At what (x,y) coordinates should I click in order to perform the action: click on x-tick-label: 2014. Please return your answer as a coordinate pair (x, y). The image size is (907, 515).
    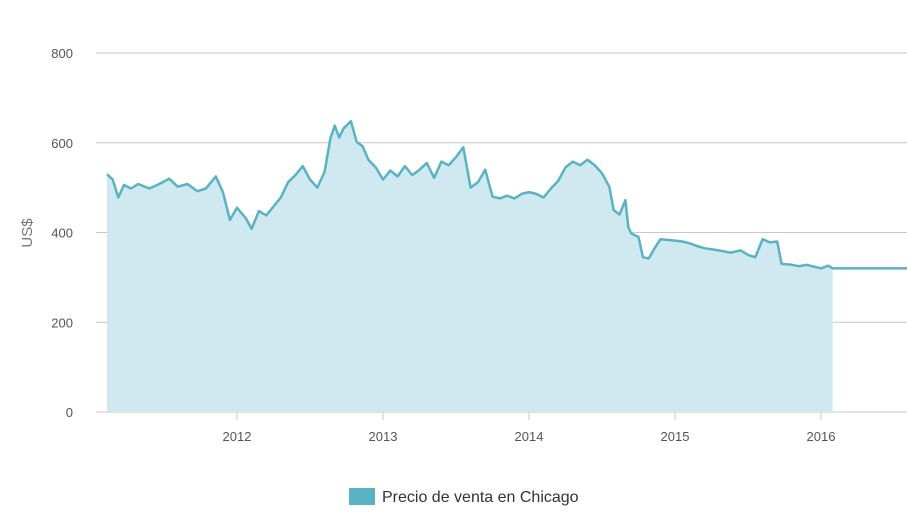
    Looking at the image, I should click on (529, 436).